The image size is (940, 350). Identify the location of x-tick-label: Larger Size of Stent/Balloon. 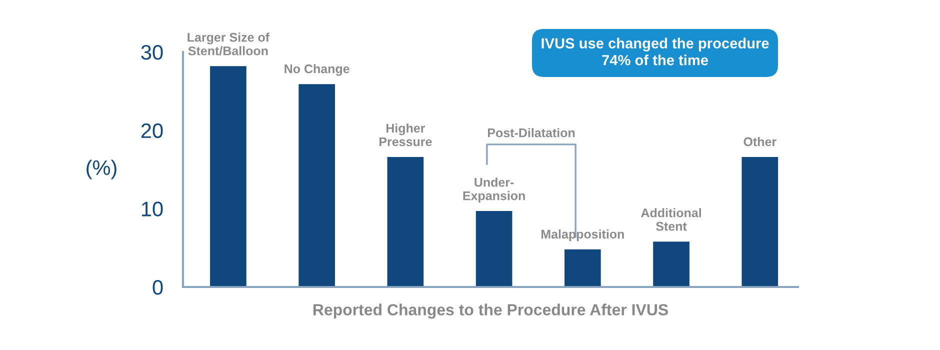
(229, 44).